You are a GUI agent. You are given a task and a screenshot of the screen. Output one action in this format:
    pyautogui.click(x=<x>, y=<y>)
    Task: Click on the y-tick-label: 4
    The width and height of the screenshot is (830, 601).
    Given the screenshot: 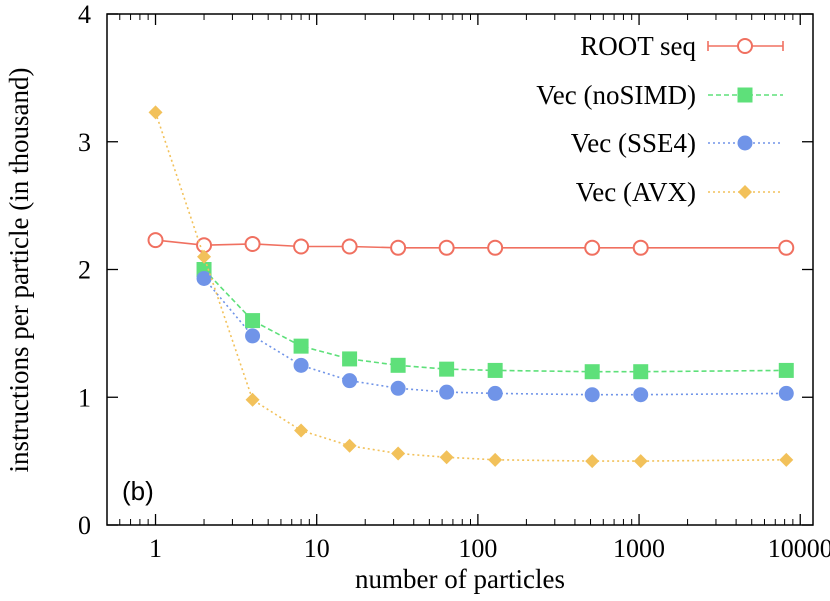 What is the action you would take?
    pyautogui.click(x=84, y=14)
    